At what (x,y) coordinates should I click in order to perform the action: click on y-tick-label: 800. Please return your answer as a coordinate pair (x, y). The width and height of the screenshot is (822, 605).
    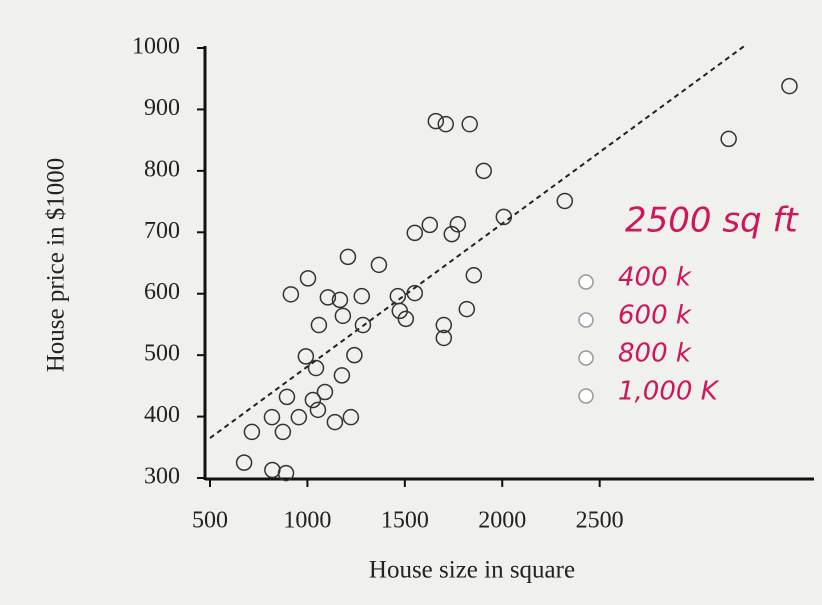
    Looking at the image, I should click on (162, 169).